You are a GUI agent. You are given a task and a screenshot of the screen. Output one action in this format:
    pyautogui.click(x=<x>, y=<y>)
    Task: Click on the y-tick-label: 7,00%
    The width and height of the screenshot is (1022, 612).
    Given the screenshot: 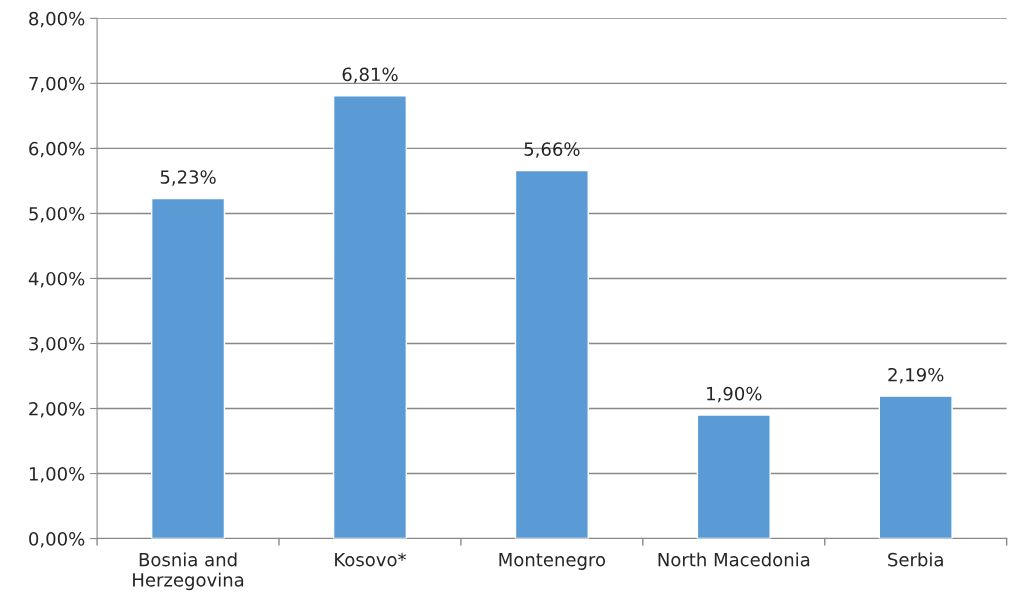 What is the action you would take?
    pyautogui.click(x=57, y=84)
    